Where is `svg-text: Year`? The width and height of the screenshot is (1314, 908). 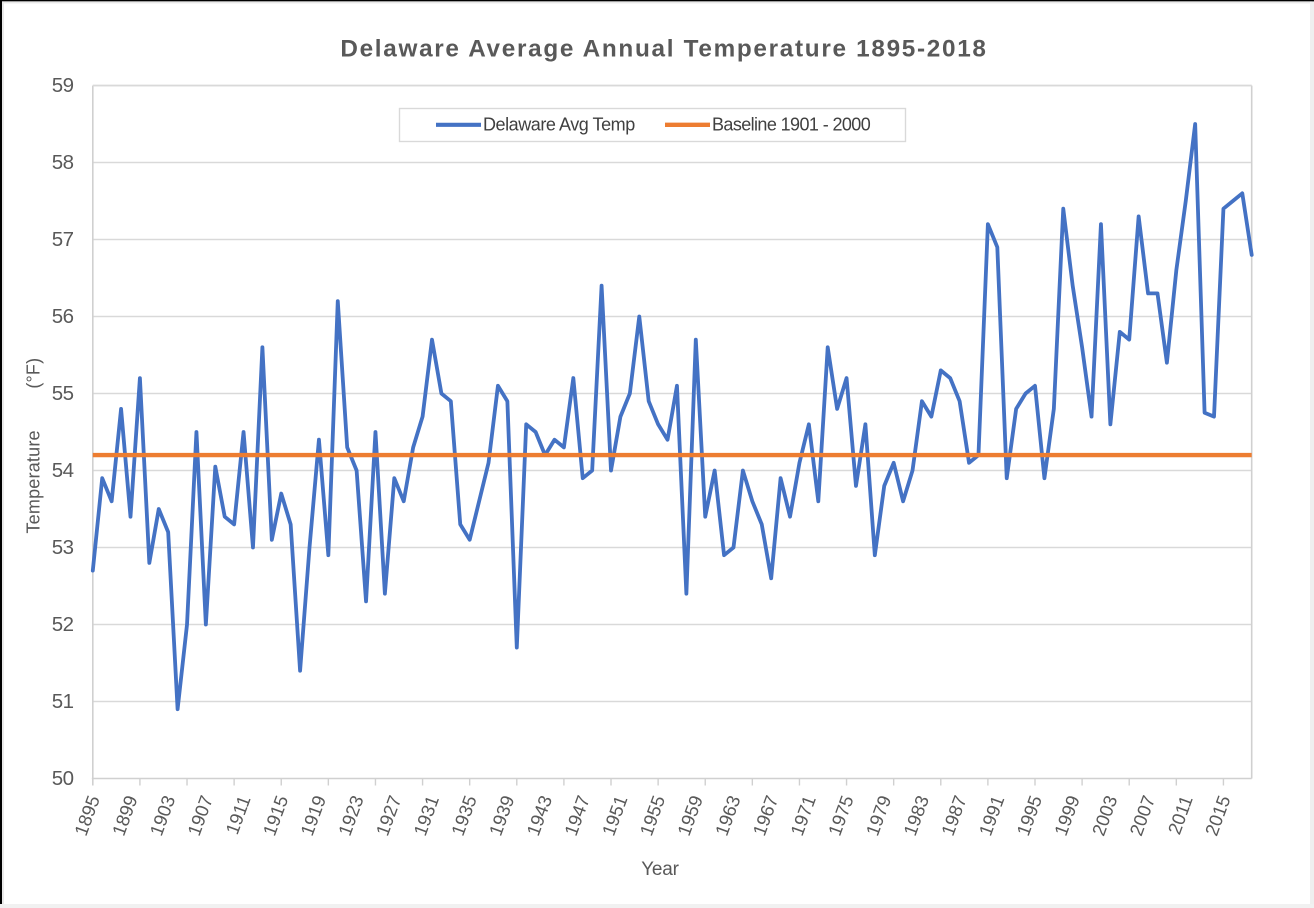
svg-text: Year is located at coordinates (660, 869).